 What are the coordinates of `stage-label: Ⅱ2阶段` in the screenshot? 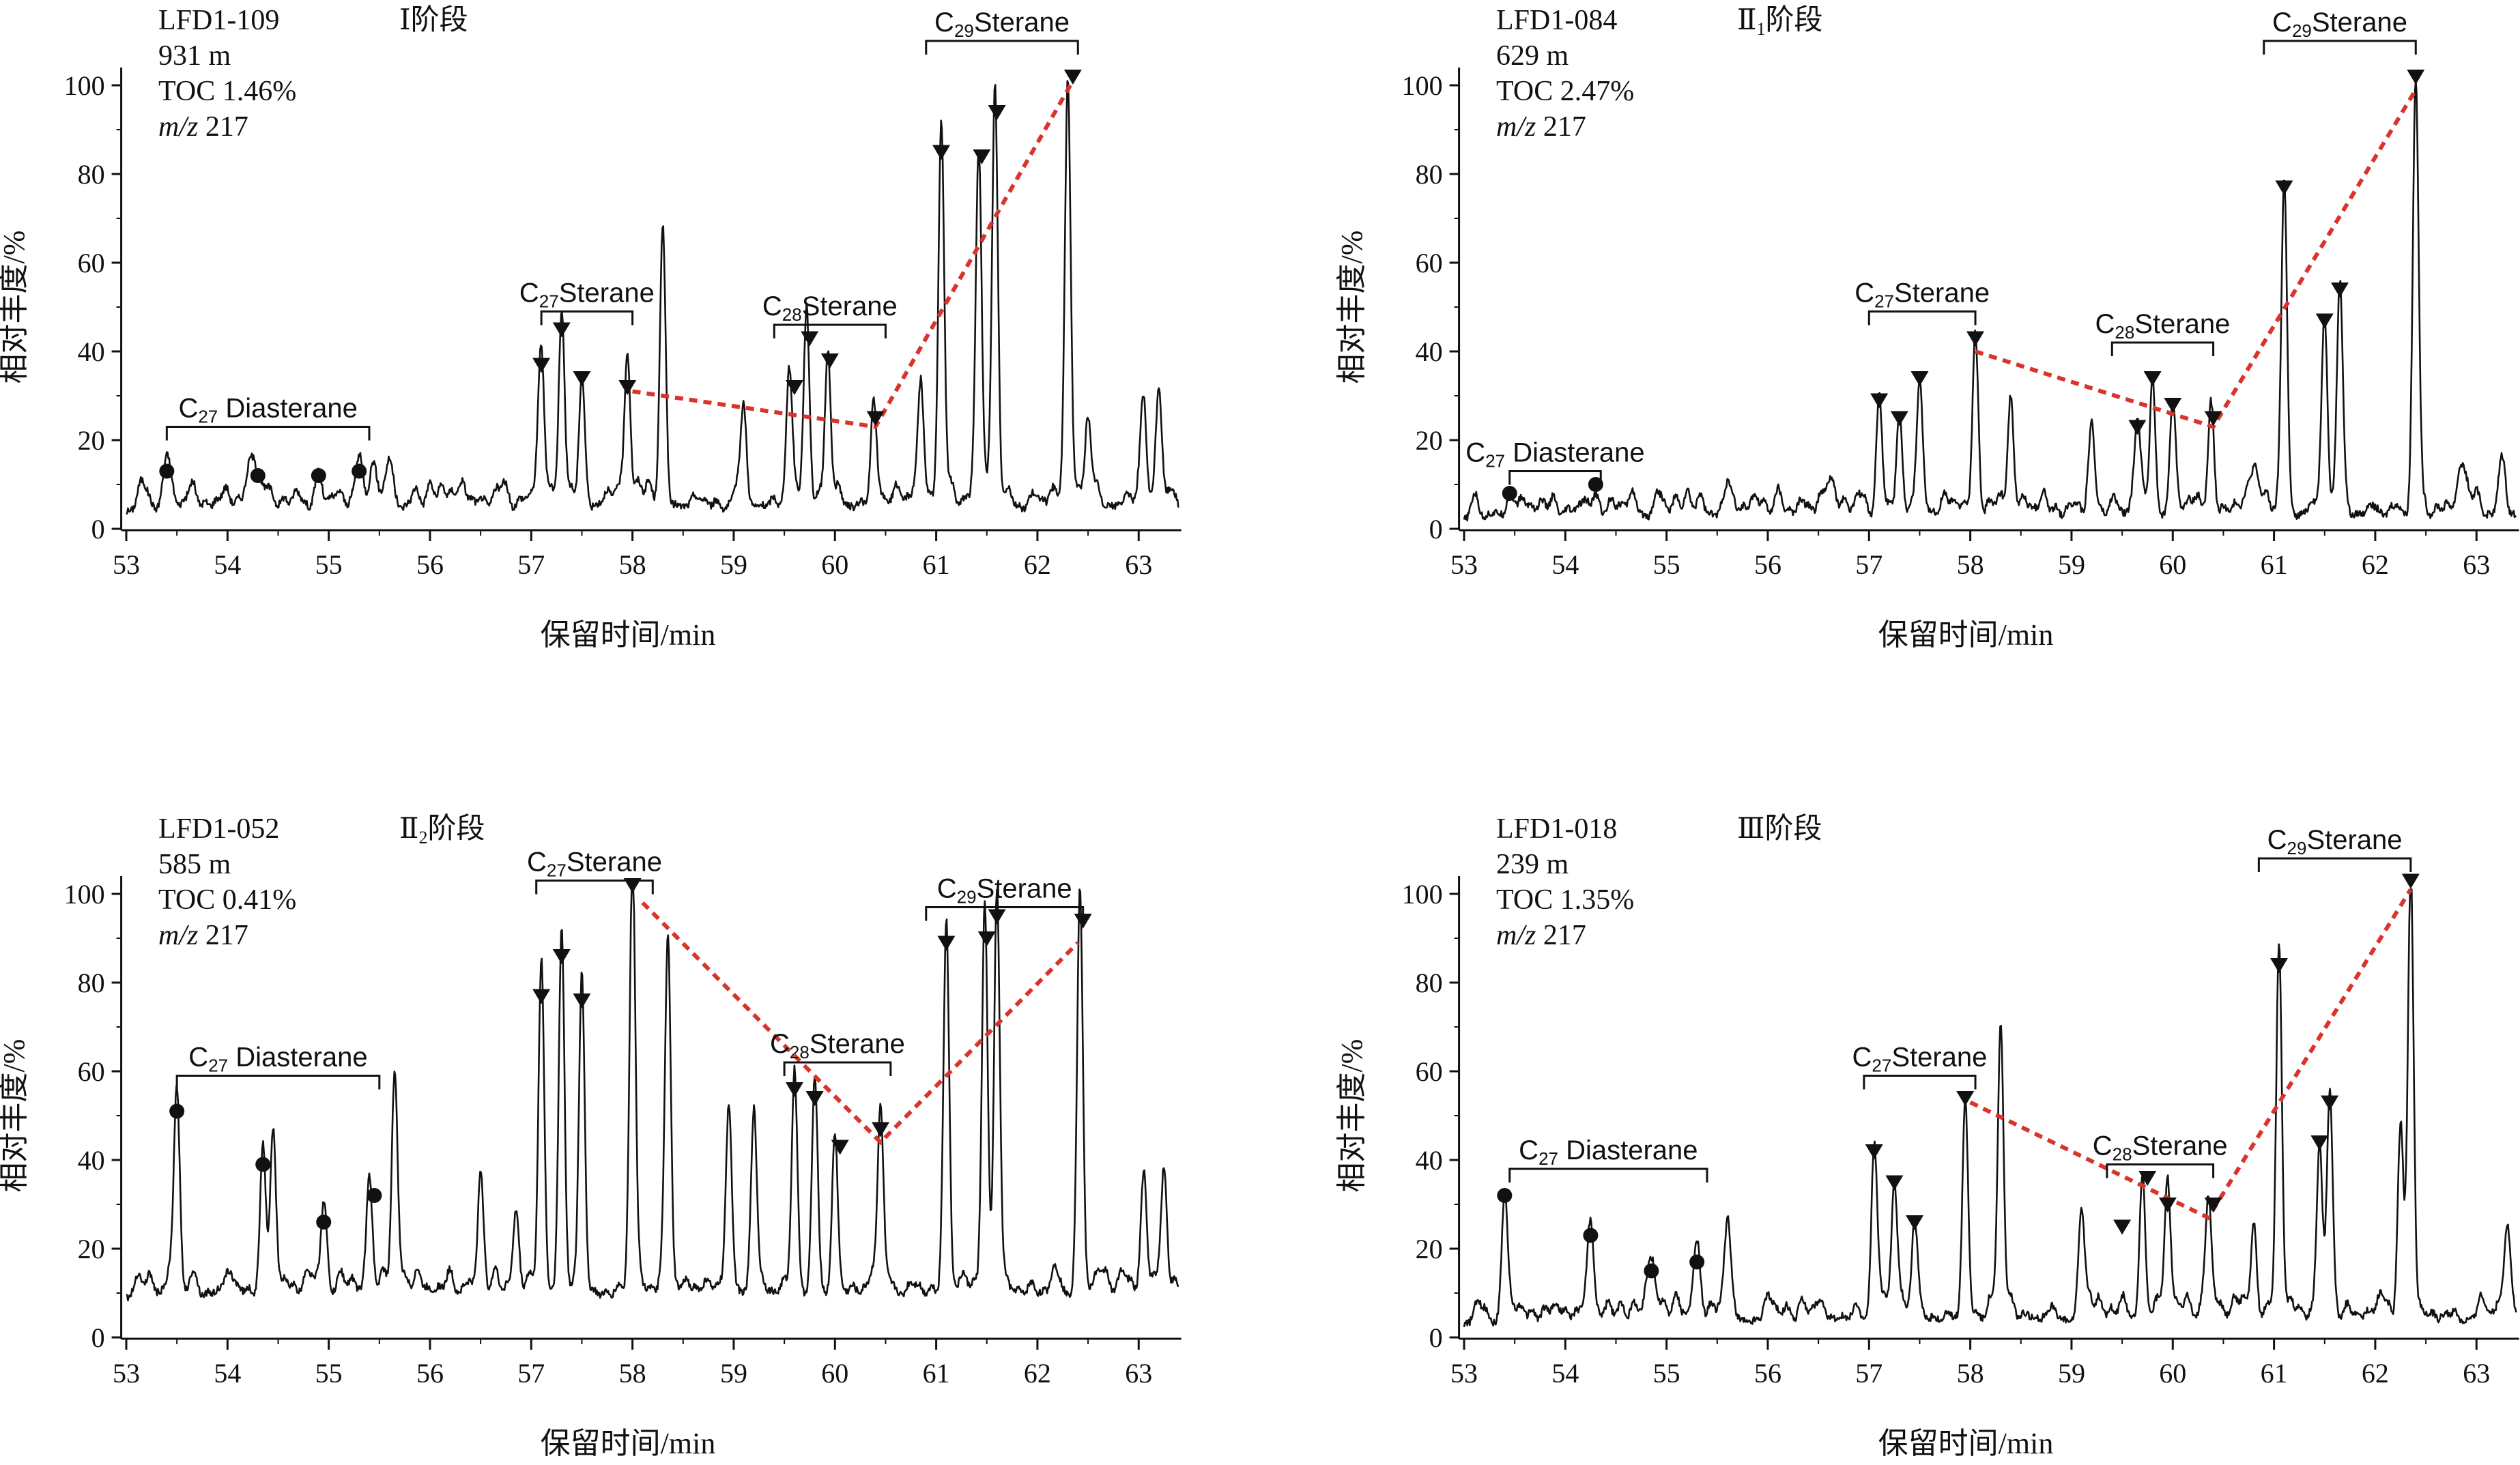 It's located at (442, 830).